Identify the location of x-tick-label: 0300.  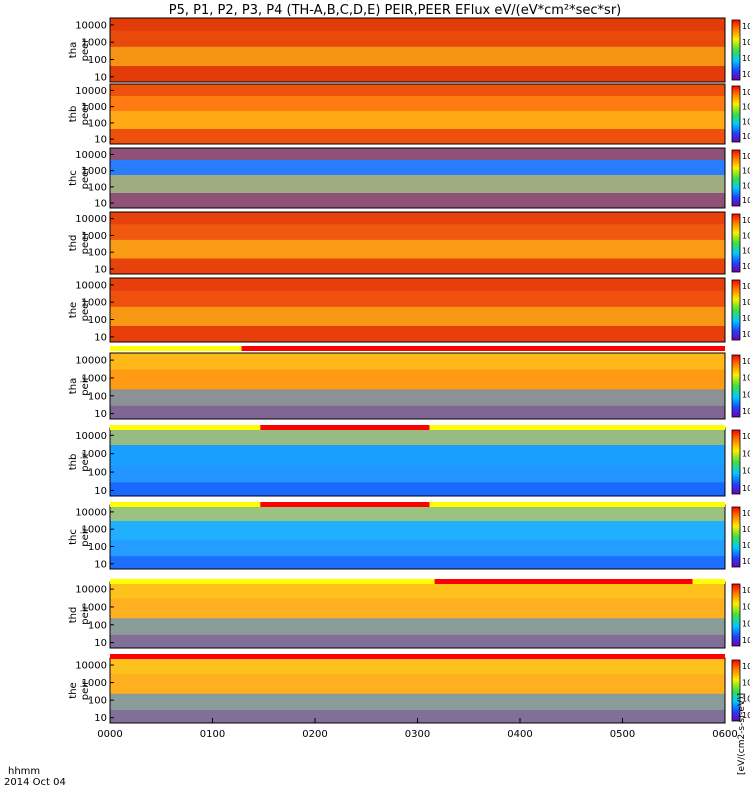
(417, 734).